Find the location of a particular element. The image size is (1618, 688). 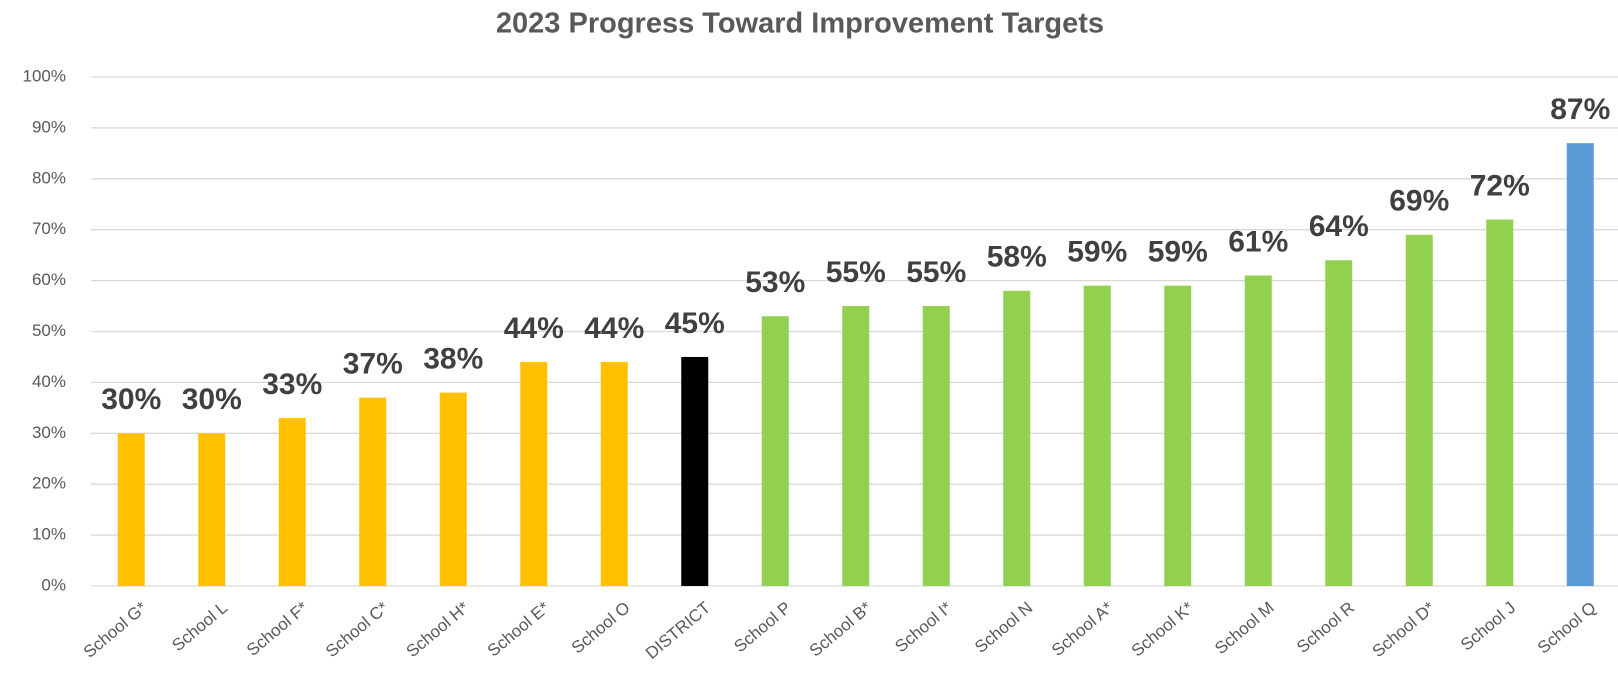

y-tick-label: 0% is located at coordinates (53, 584).